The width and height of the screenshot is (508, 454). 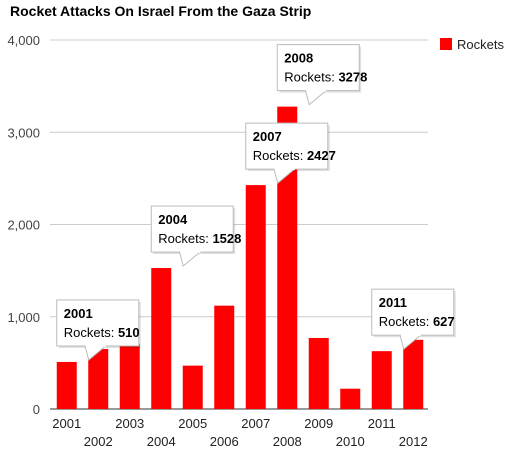 I want to click on tooltip: 2001 Rockets: 510, so click(x=98, y=330).